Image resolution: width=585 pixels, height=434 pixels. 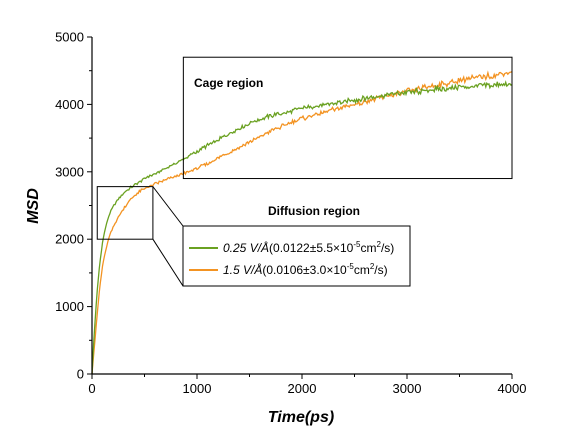 I want to click on y-tick-label-0: 0, so click(x=80, y=374).